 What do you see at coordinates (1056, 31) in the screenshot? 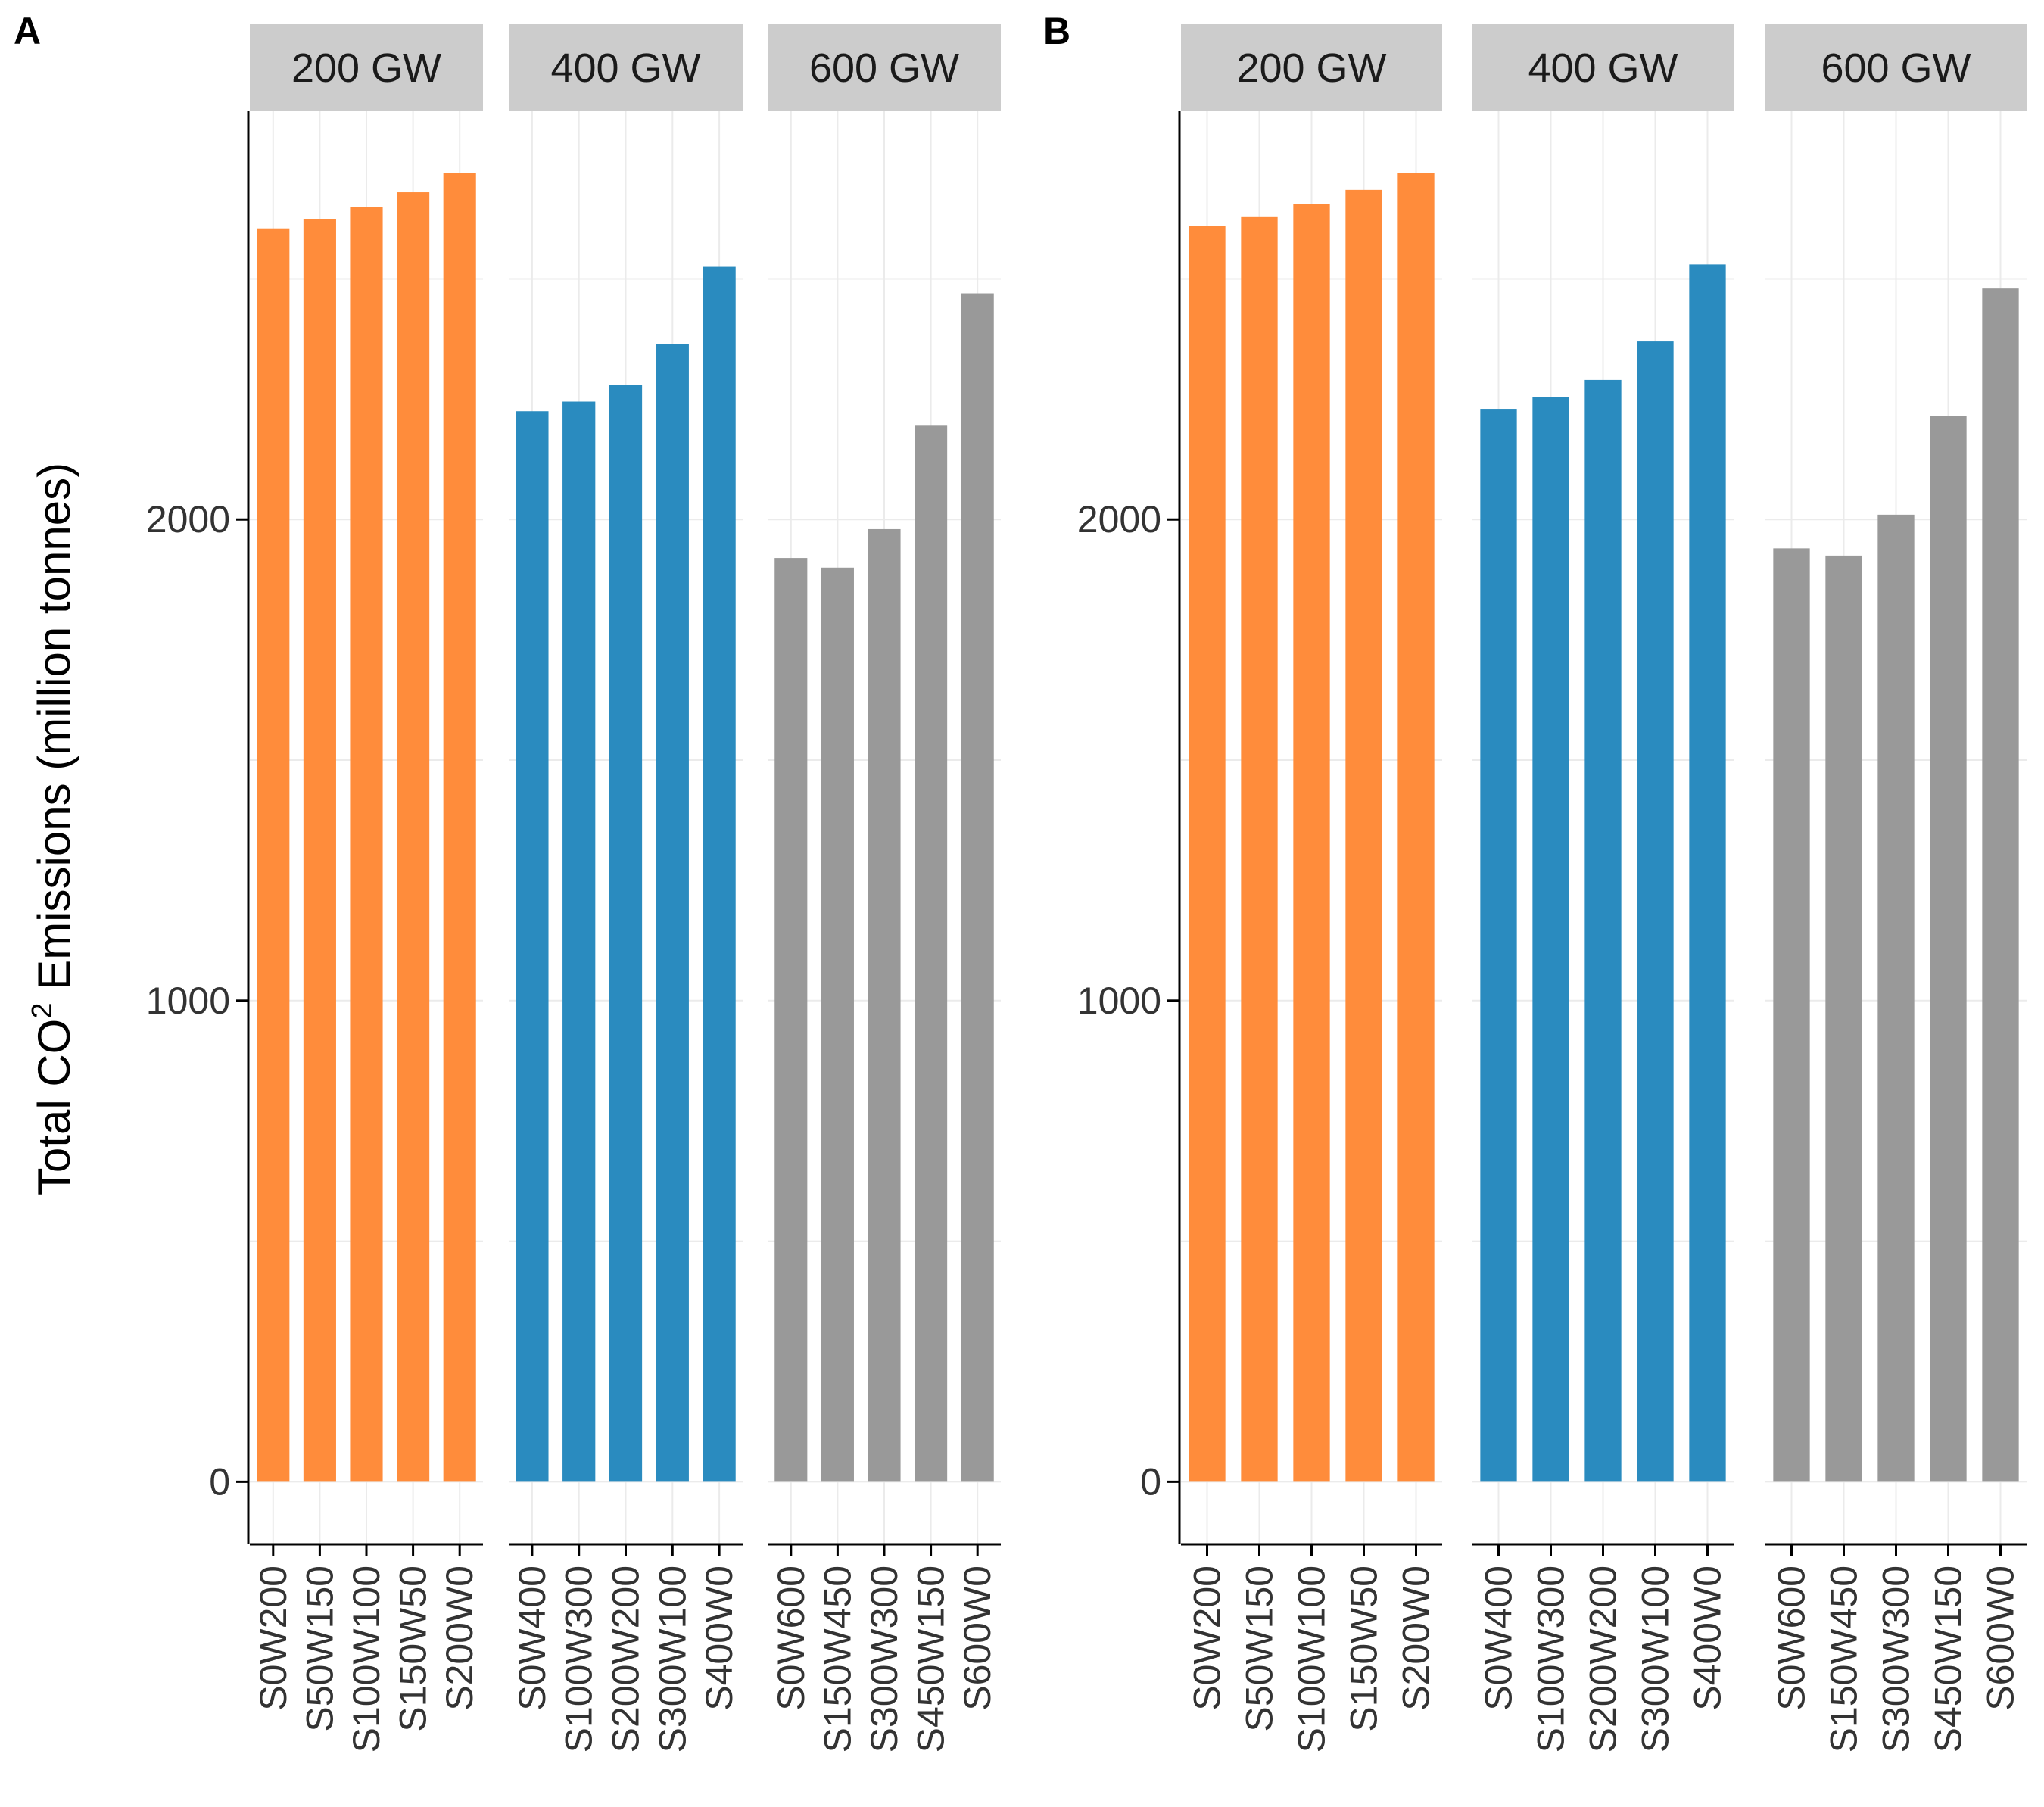
I see `panel-tag: B` at bounding box center [1056, 31].